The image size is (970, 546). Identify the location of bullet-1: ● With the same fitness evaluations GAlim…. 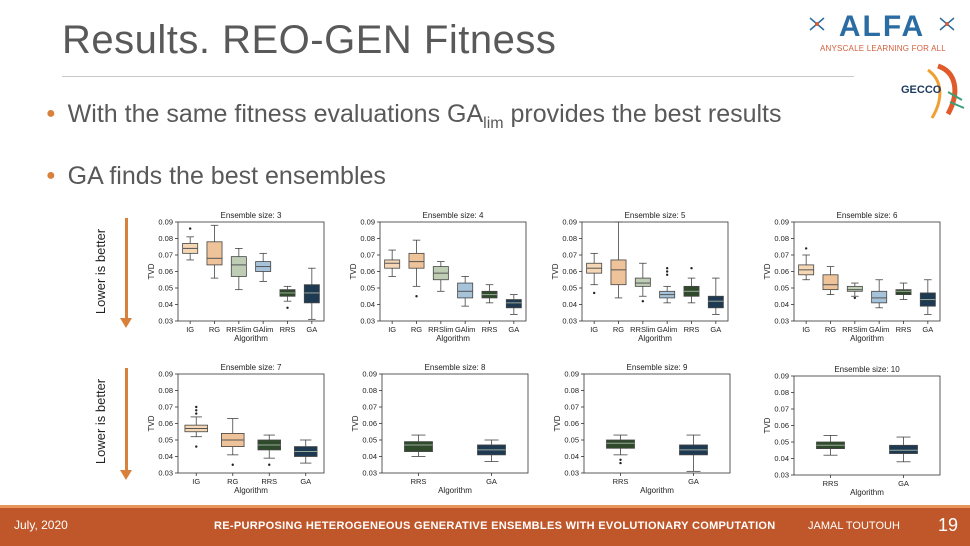
(414, 116).